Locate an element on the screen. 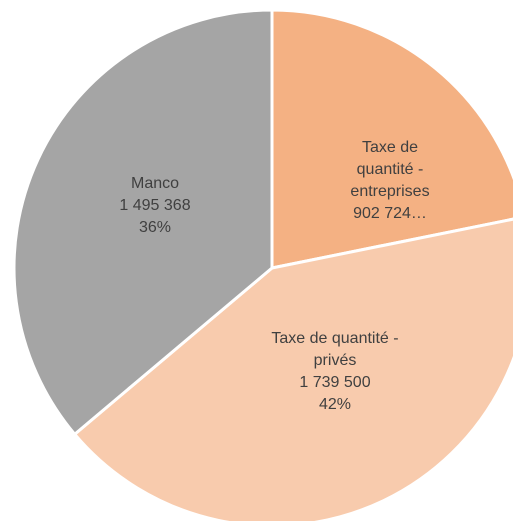 This screenshot has height=521, width=513. category-label: Manco is located at coordinates (155, 183).